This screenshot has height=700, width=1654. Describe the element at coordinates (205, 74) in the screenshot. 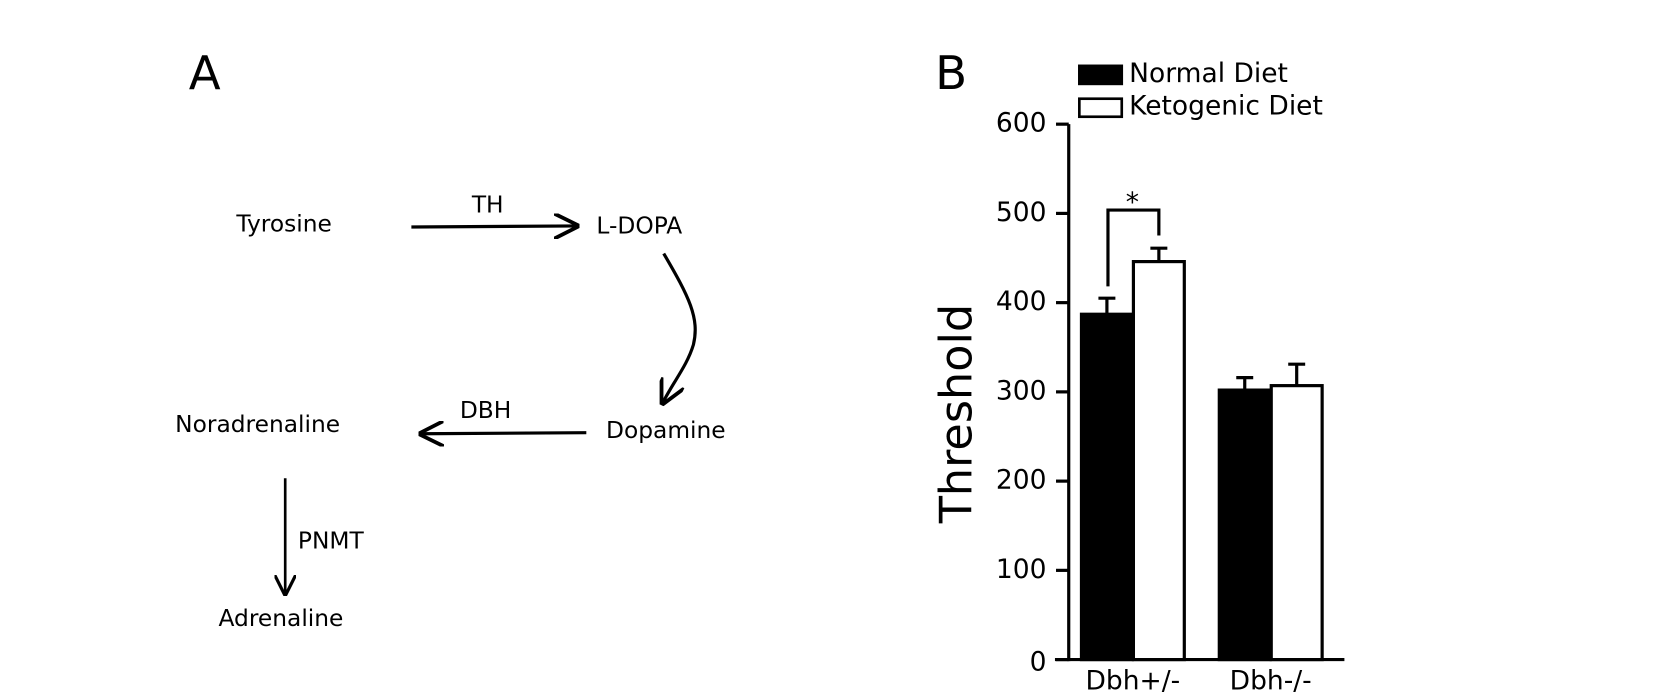

I see `panel-label: A` at that location.